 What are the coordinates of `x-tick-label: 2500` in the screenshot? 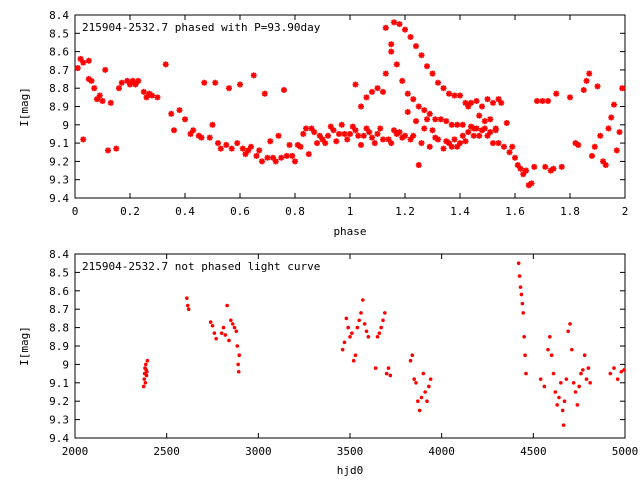 It's located at (166, 451).